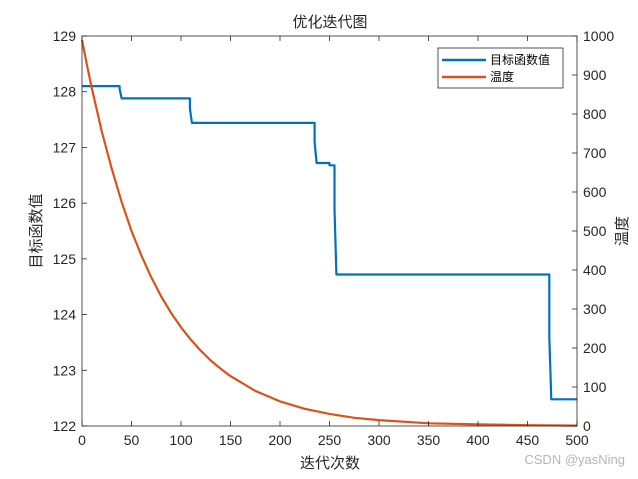 Image resolution: width=638 pixels, height=479 pixels. Describe the element at coordinates (181, 440) in the screenshot. I see `x-tick-label: 100` at that location.